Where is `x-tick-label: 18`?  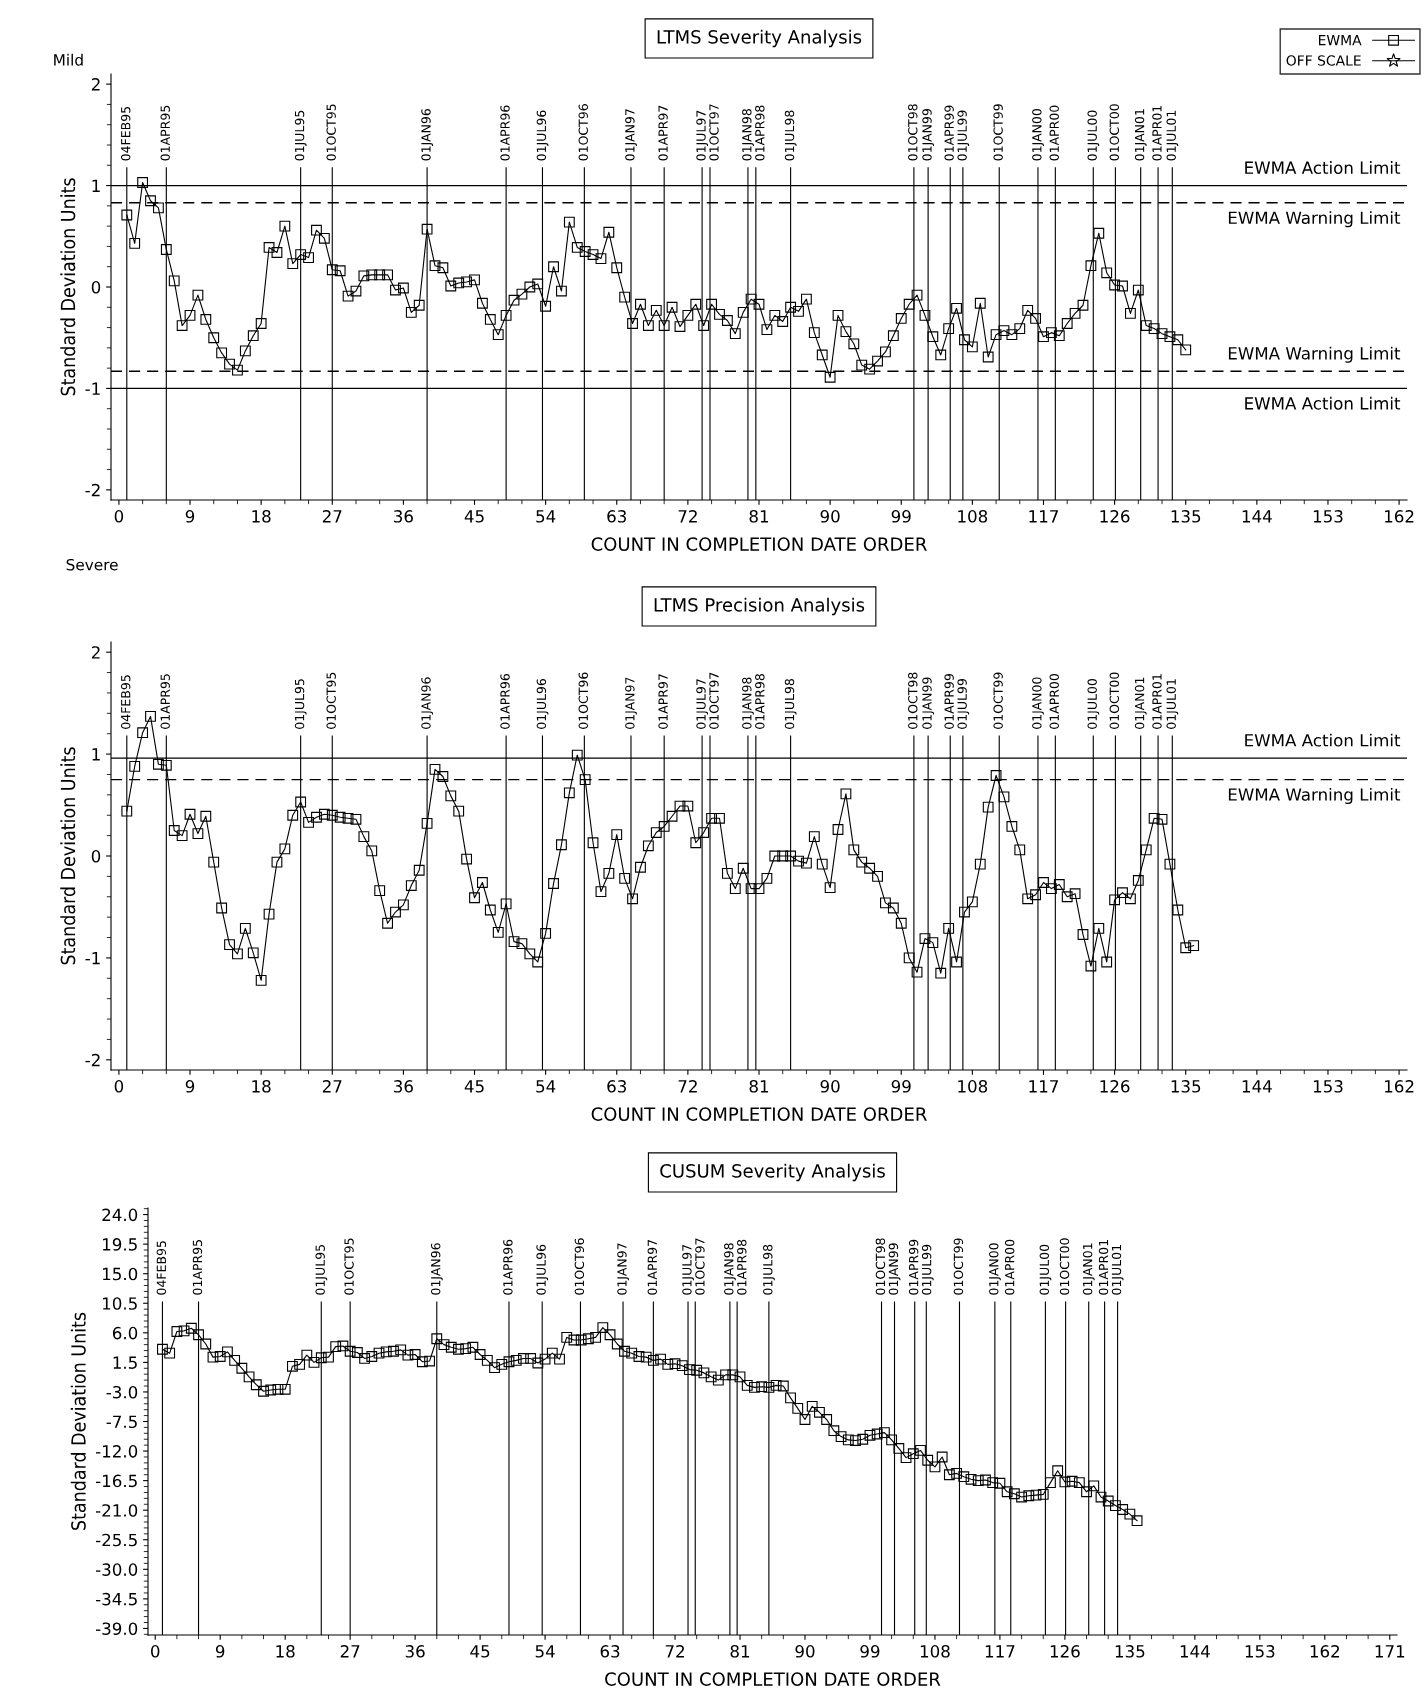
x-tick-label: 18 is located at coordinates (261, 516).